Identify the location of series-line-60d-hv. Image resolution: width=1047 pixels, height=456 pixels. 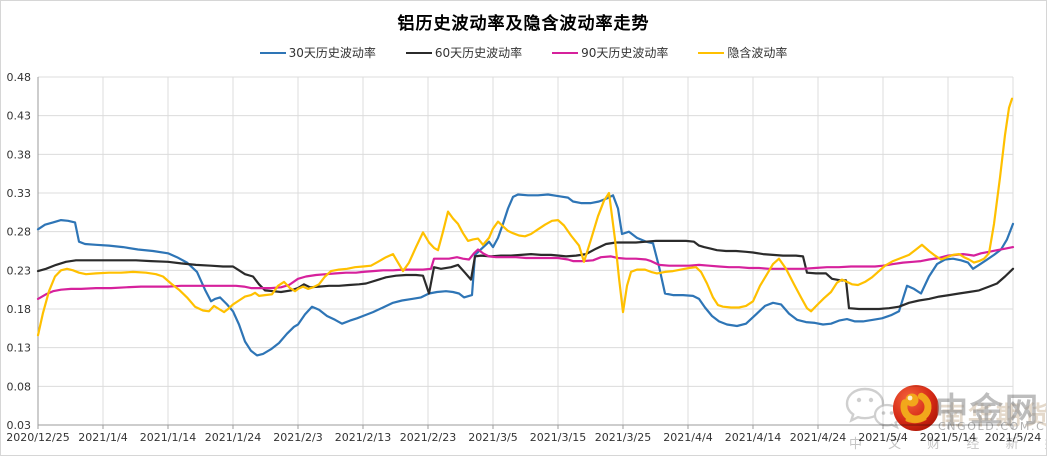
(525, 275).